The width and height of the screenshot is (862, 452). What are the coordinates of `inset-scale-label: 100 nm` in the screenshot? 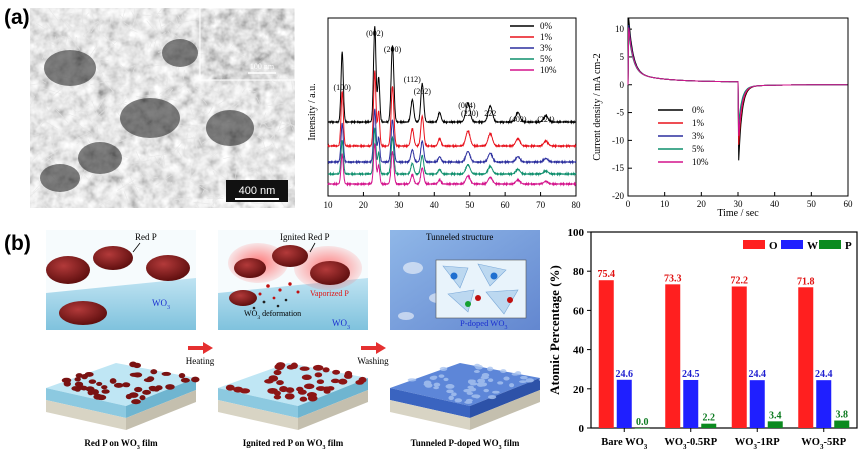 It's located at (262, 66).